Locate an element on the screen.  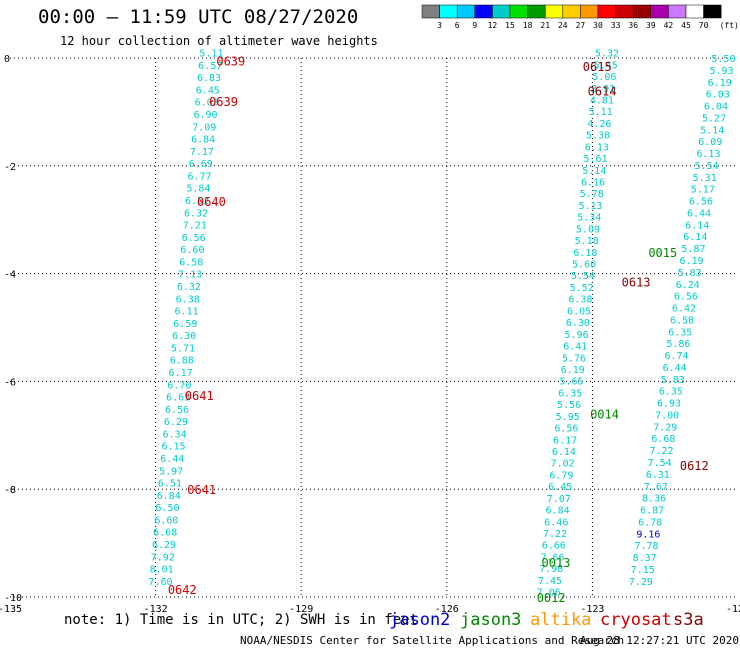
wave-height-value: 5.52 is located at coordinates (582, 288).